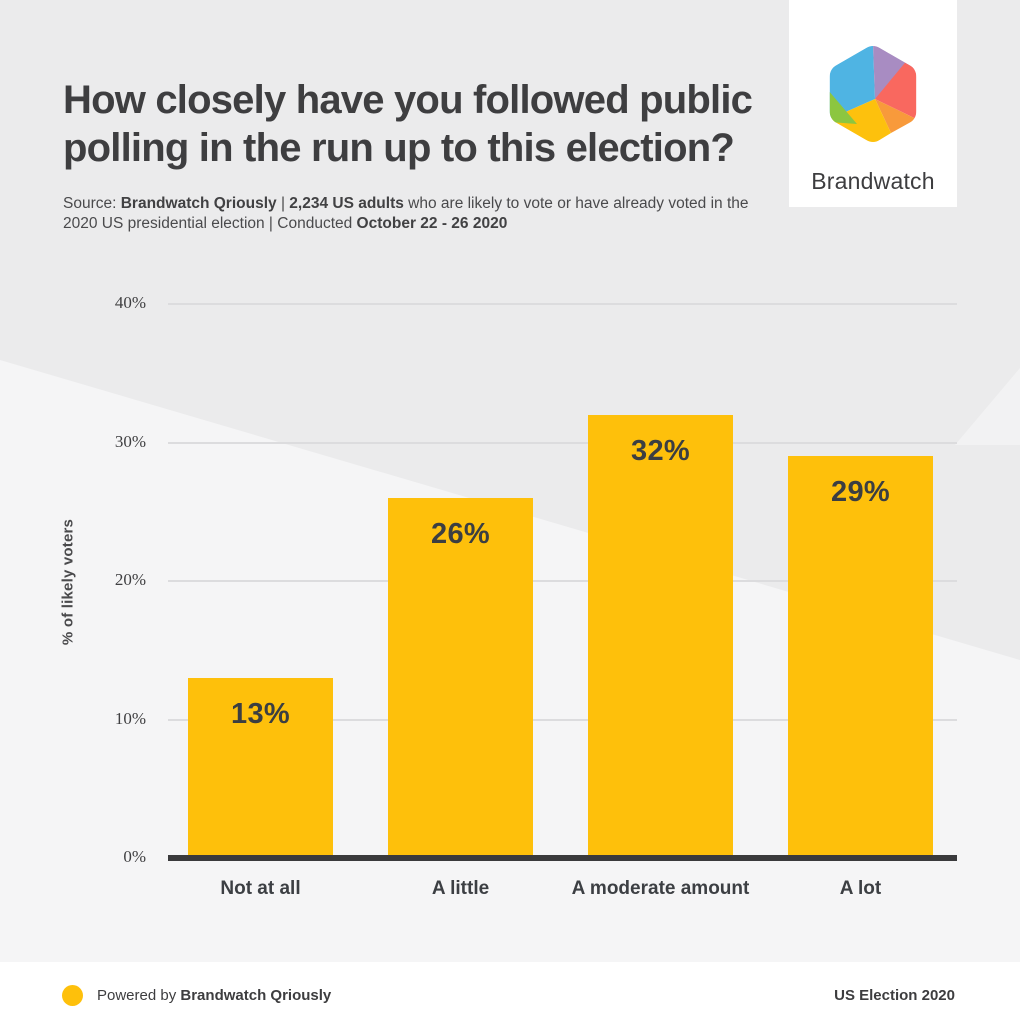 The image size is (1020, 1029). What do you see at coordinates (399, 148) in the screenshot?
I see `page-title-line2: polling in the run up to this election?` at bounding box center [399, 148].